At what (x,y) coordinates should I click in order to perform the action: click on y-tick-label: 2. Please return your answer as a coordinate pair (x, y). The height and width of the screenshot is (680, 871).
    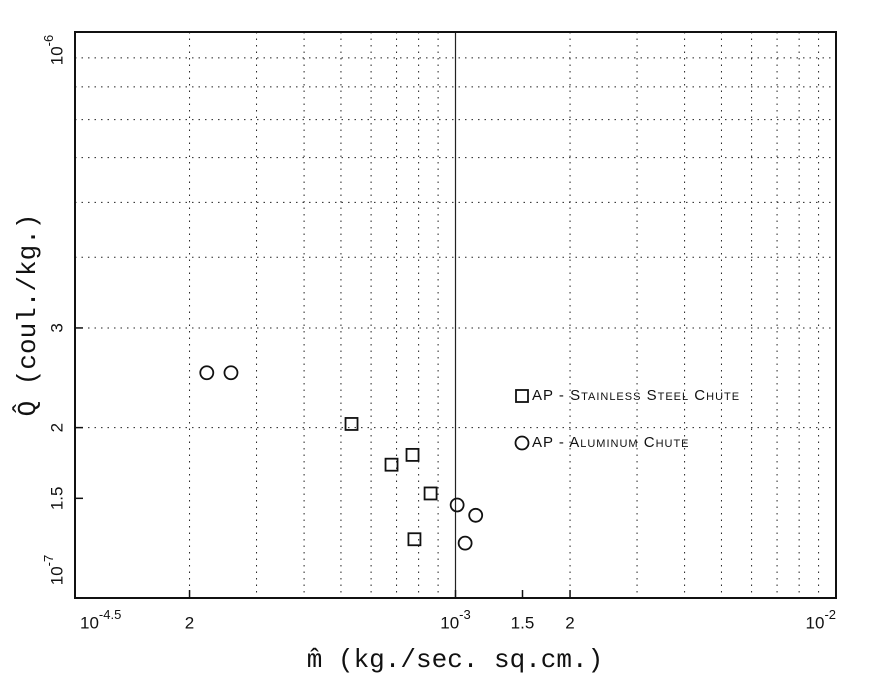
    Looking at the image, I should click on (56, 427).